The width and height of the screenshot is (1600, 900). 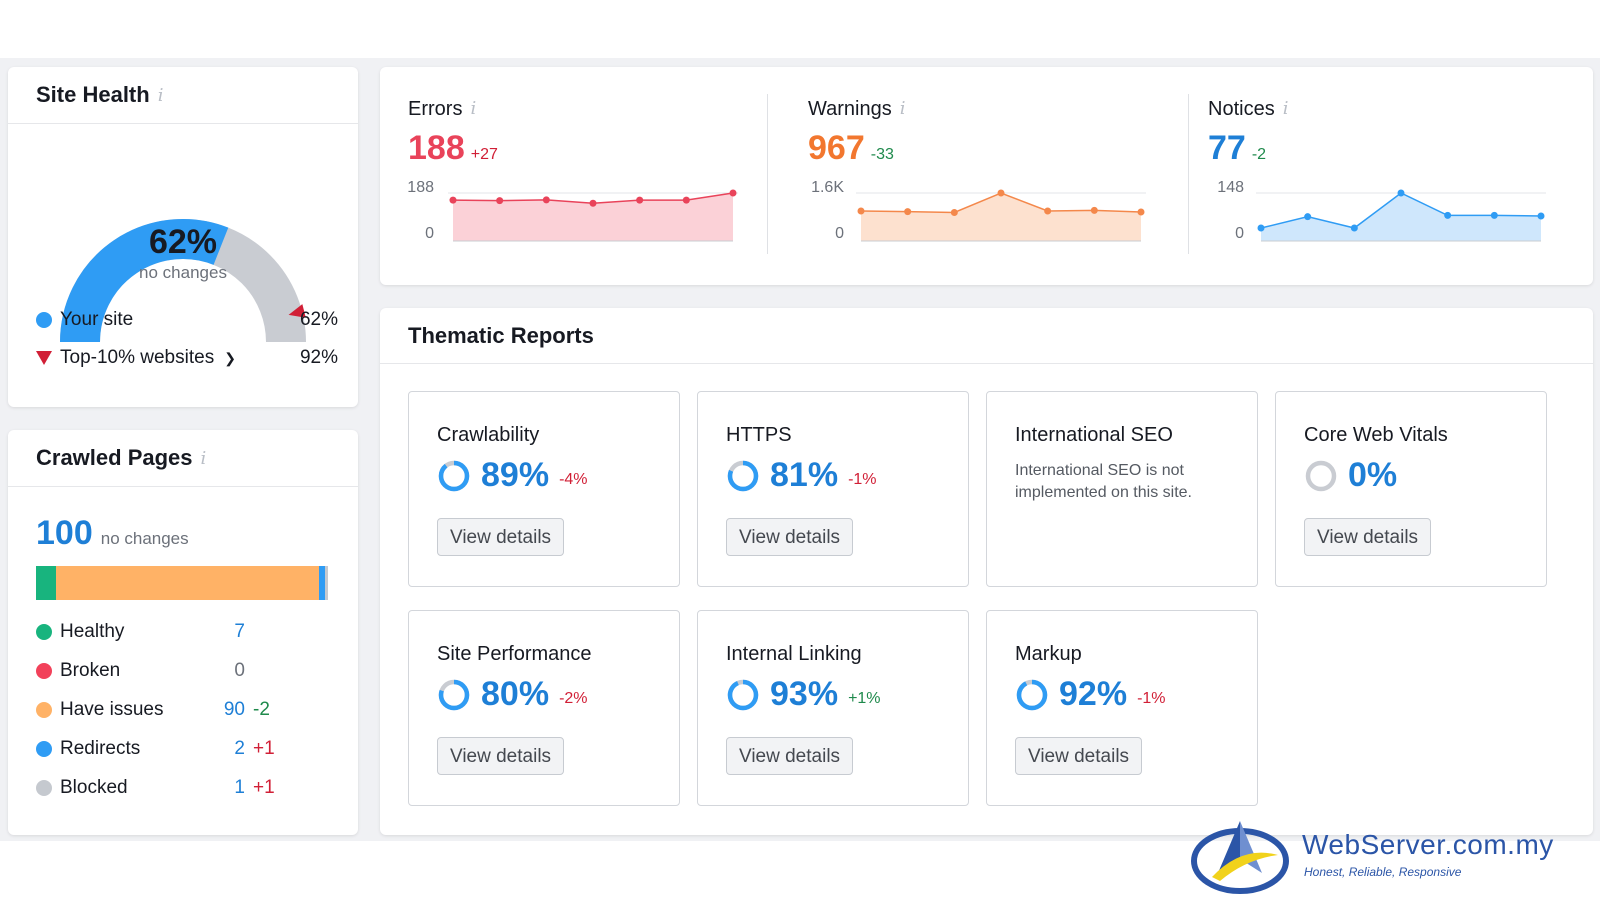 I want to click on report-title: Site Performance, so click(x=514, y=654).